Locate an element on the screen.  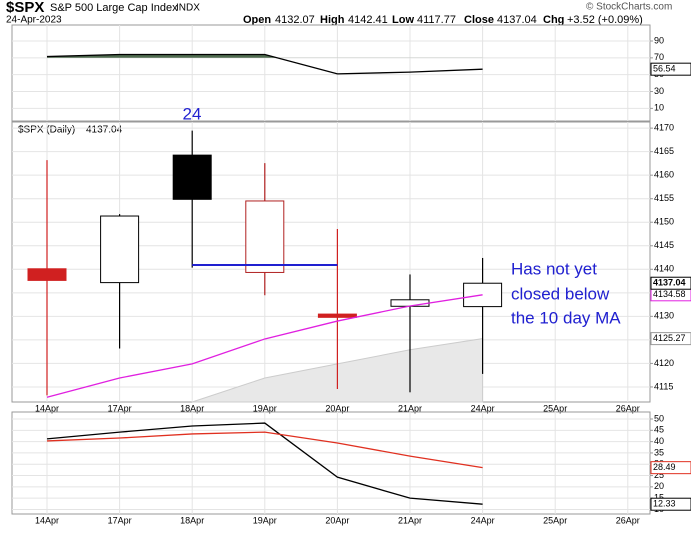
overbought-fill is located at coordinates (265, 56).